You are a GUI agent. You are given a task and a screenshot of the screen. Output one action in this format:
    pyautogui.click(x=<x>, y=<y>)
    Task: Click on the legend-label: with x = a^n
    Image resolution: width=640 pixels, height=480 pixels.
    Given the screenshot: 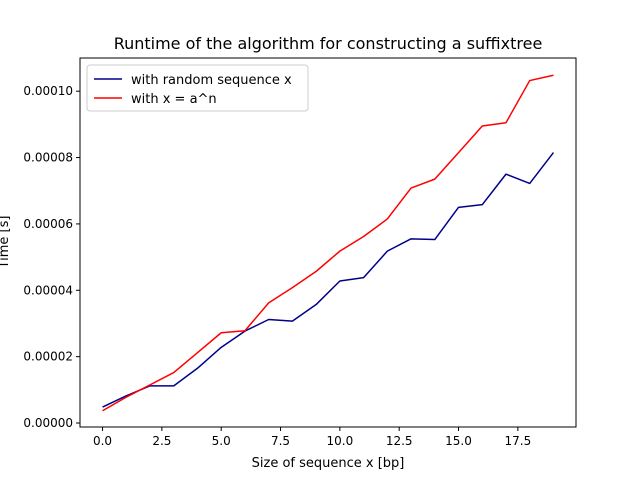 What is the action you would take?
    pyautogui.click(x=174, y=99)
    